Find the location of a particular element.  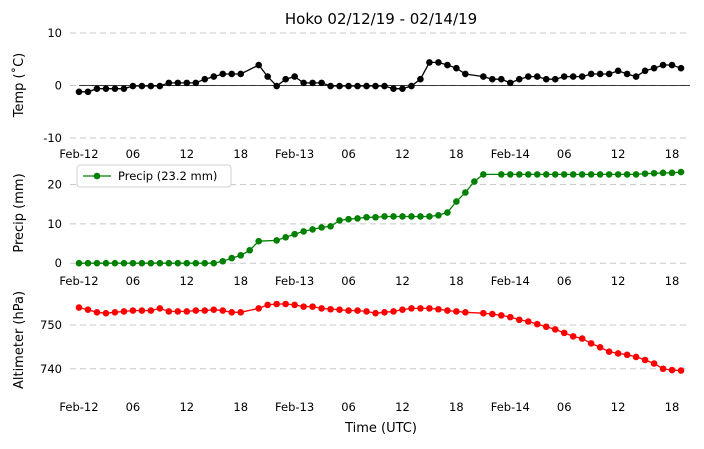

precip-x-tick-label: Feb-14 is located at coordinates (510, 281).